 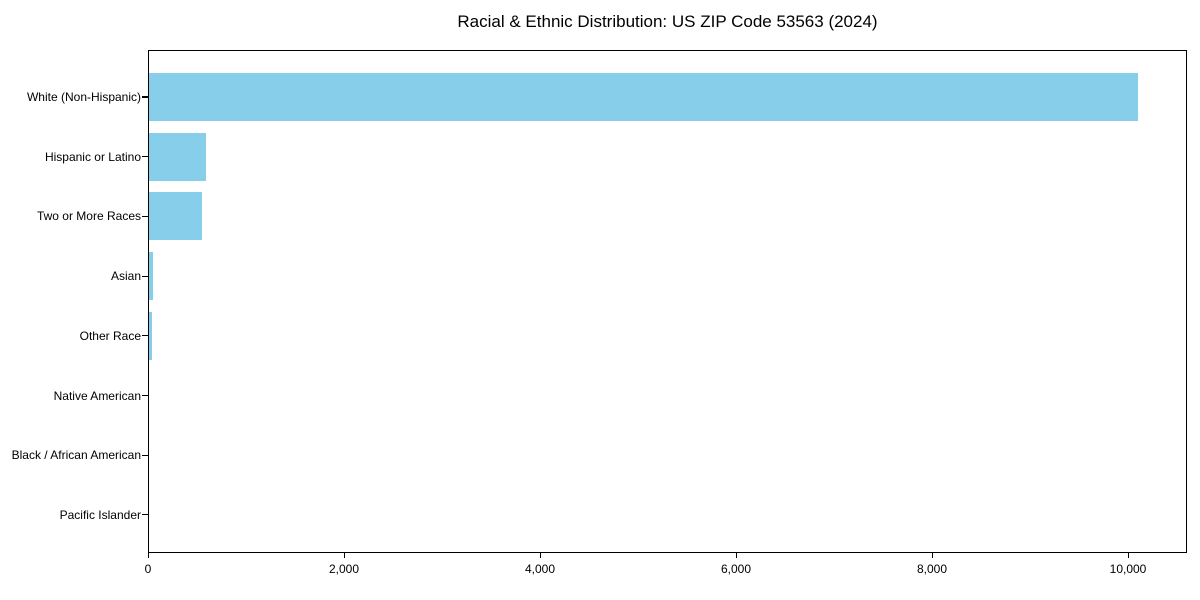 What do you see at coordinates (125, 276) in the screenshot?
I see `y-tick-label: Asian` at bounding box center [125, 276].